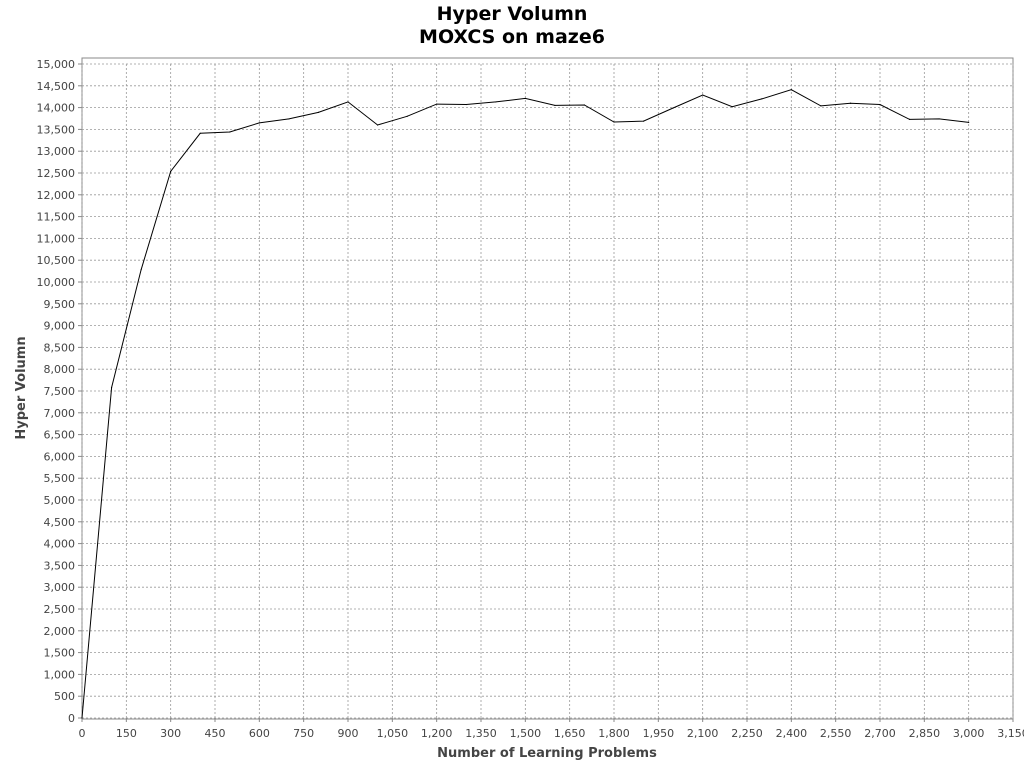 Image resolution: width=1024 pixels, height=768 pixels. Describe the element at coordinates (60, 435) in the screenshot. I see `y-tick-label: 6,500` at that location.